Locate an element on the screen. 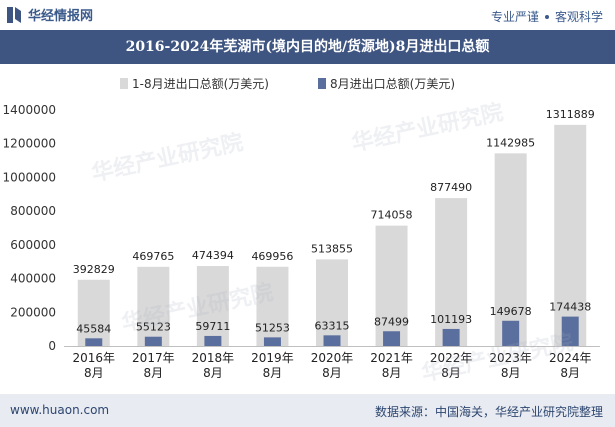 This screenshot has height=427, width=615. top-bar: 华经情报网 专业严谨 客观科学 is located at coordinates (307, 15).